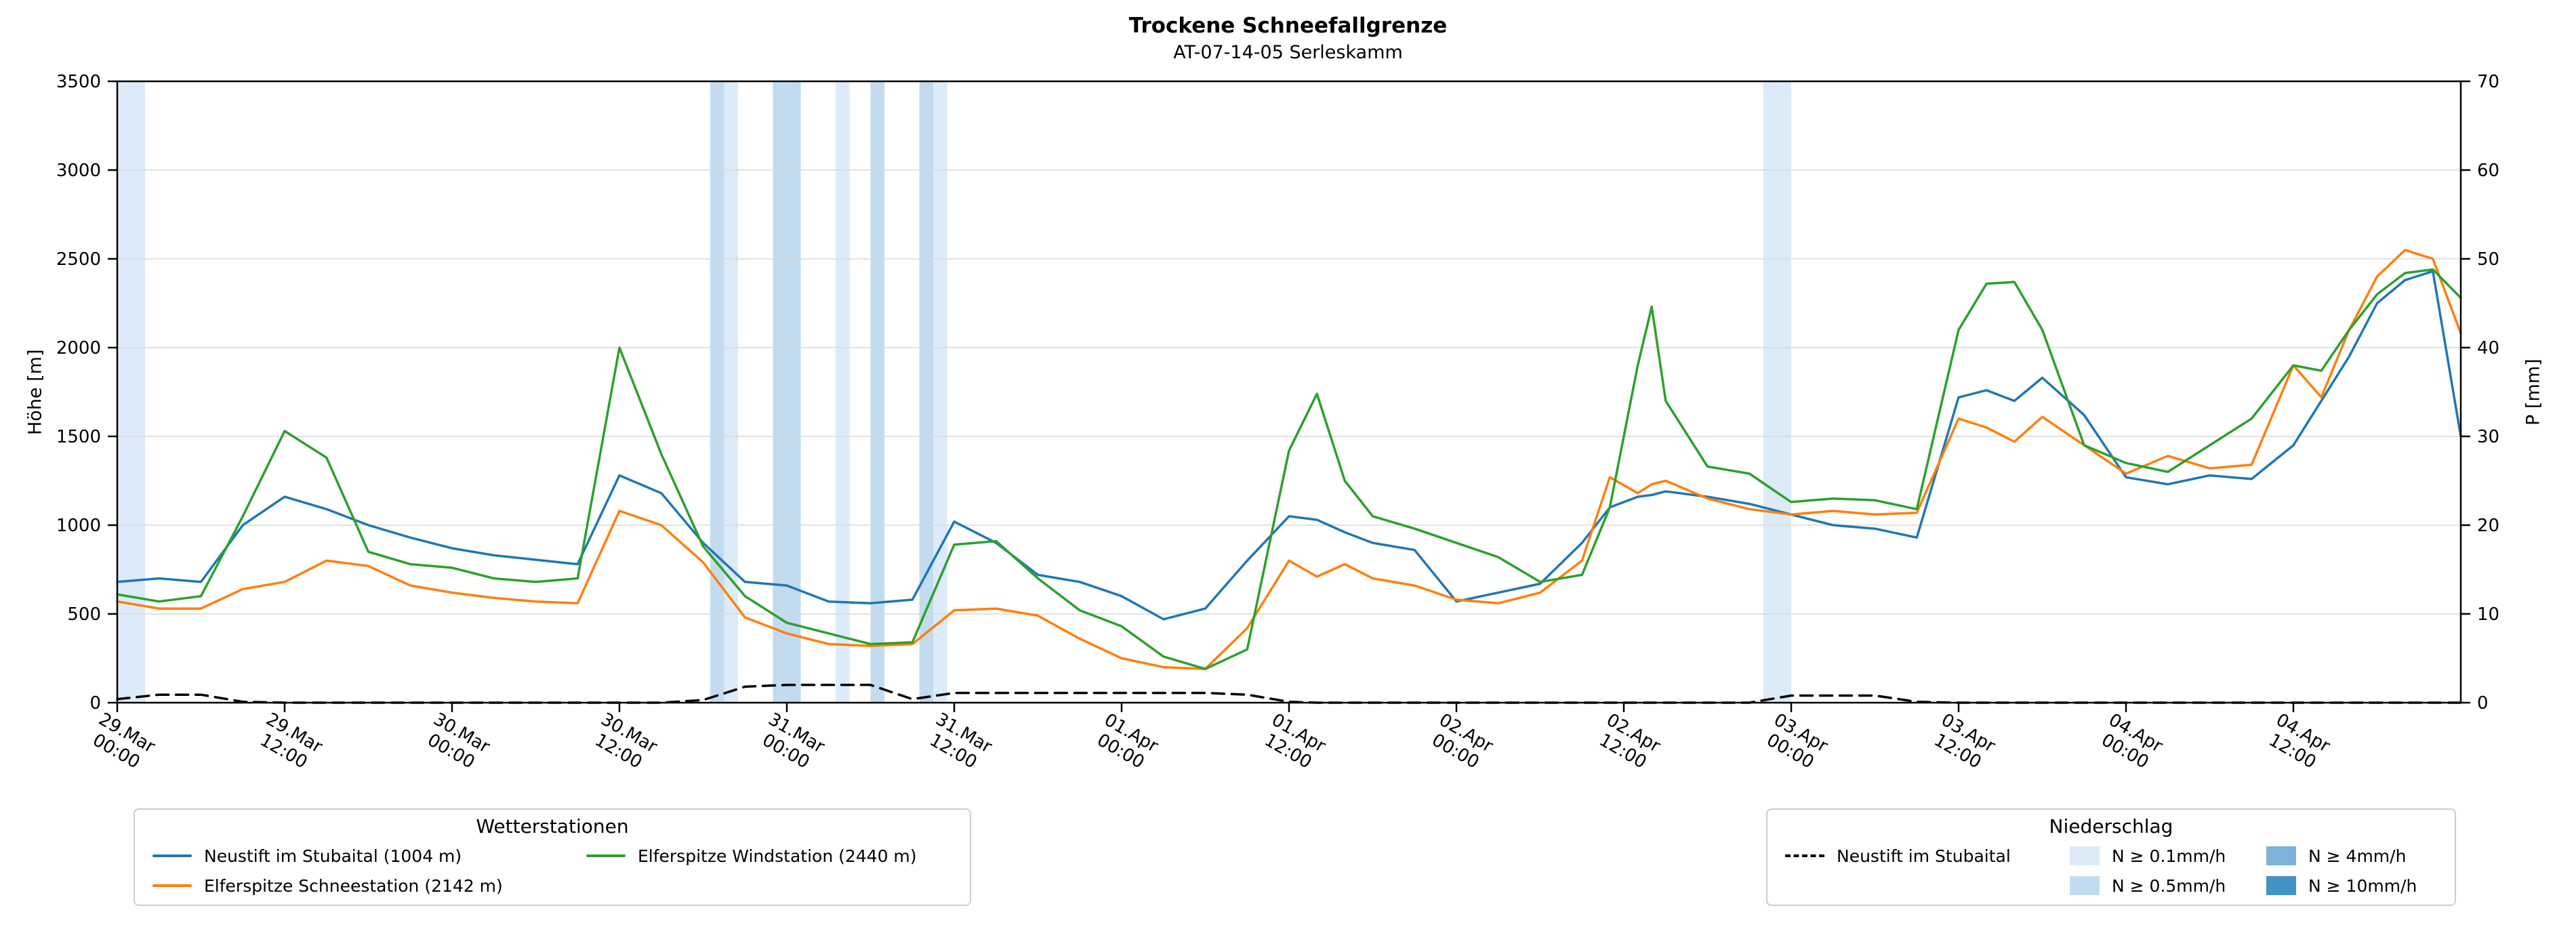 The height and width of the screenshot is (929, 2576). What do you see at coordinates (79, 348) in the screenshot?
I see `ytick-left-label: 2000` at bounding box center [79, 348].